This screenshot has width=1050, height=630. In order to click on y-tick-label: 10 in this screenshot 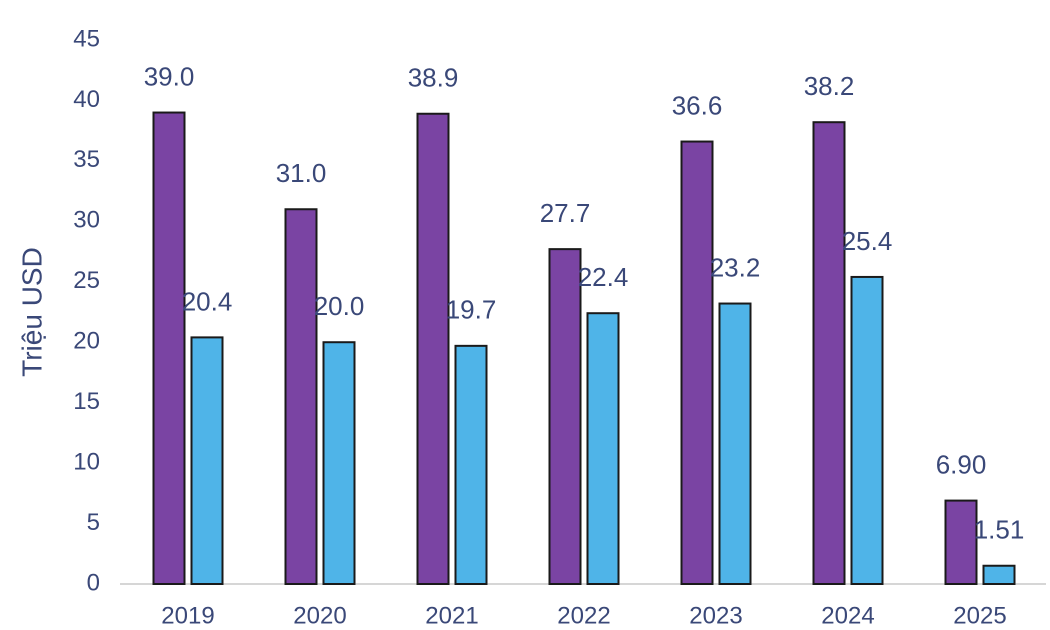, I will do `click(86, 461)`.